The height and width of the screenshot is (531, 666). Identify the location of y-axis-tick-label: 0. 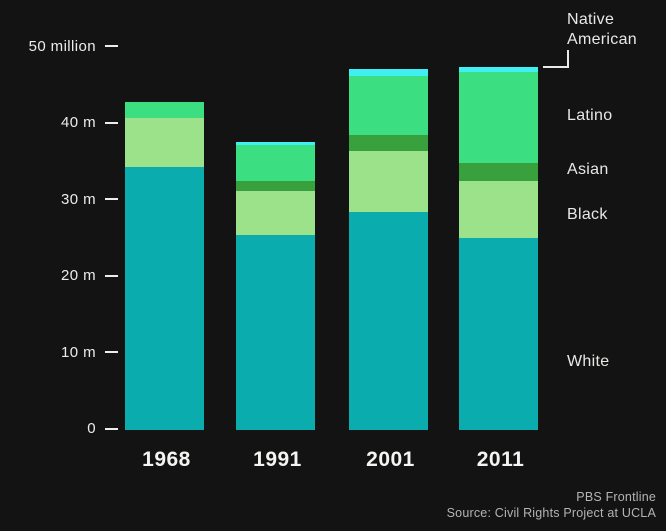
(91, 428).